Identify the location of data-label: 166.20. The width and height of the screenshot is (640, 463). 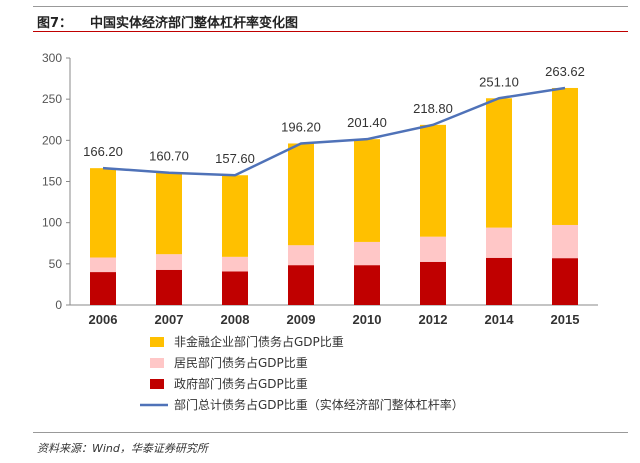
(103, 151).